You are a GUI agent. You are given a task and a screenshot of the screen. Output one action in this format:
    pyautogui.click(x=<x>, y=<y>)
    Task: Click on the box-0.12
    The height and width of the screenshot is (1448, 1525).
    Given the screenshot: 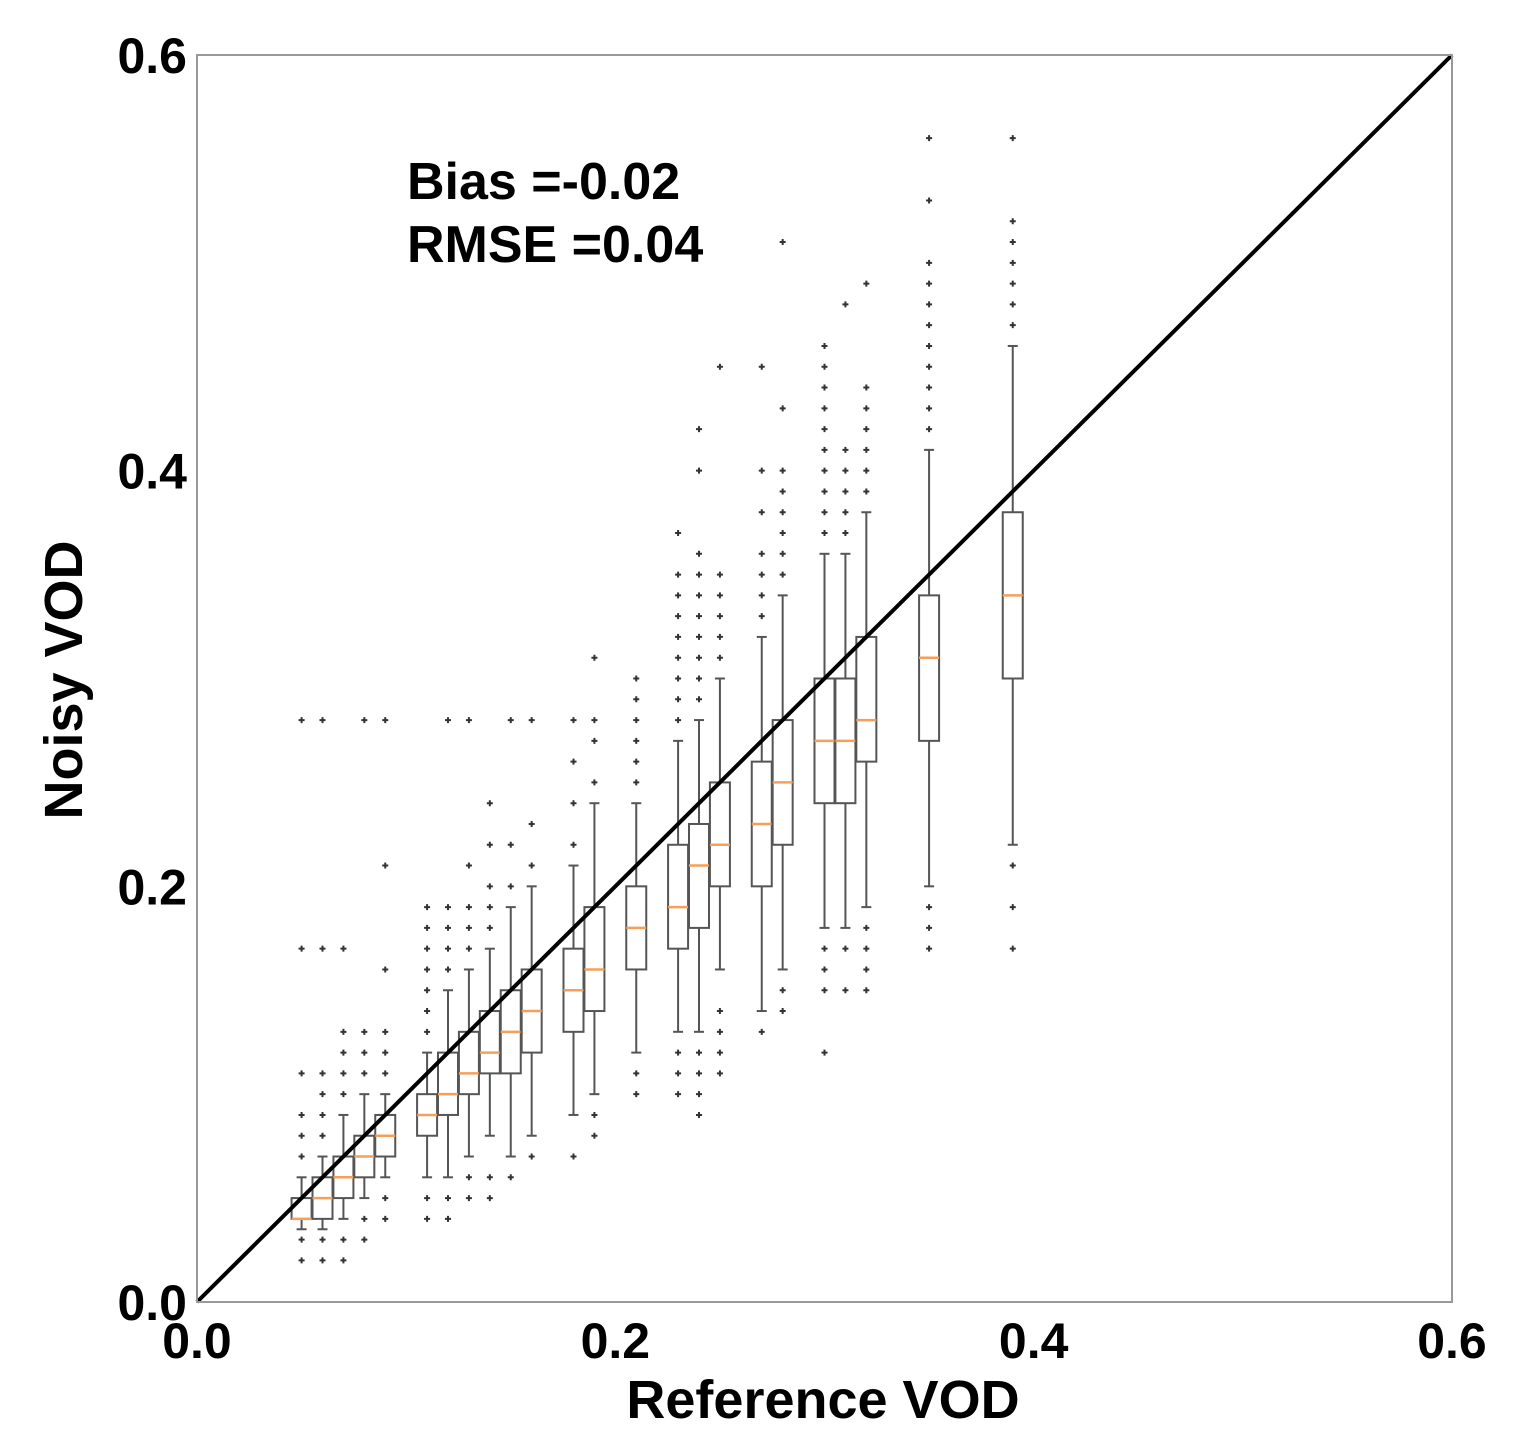 What is the action you would take?
    pyautogui.click(x=448, y=969)
    